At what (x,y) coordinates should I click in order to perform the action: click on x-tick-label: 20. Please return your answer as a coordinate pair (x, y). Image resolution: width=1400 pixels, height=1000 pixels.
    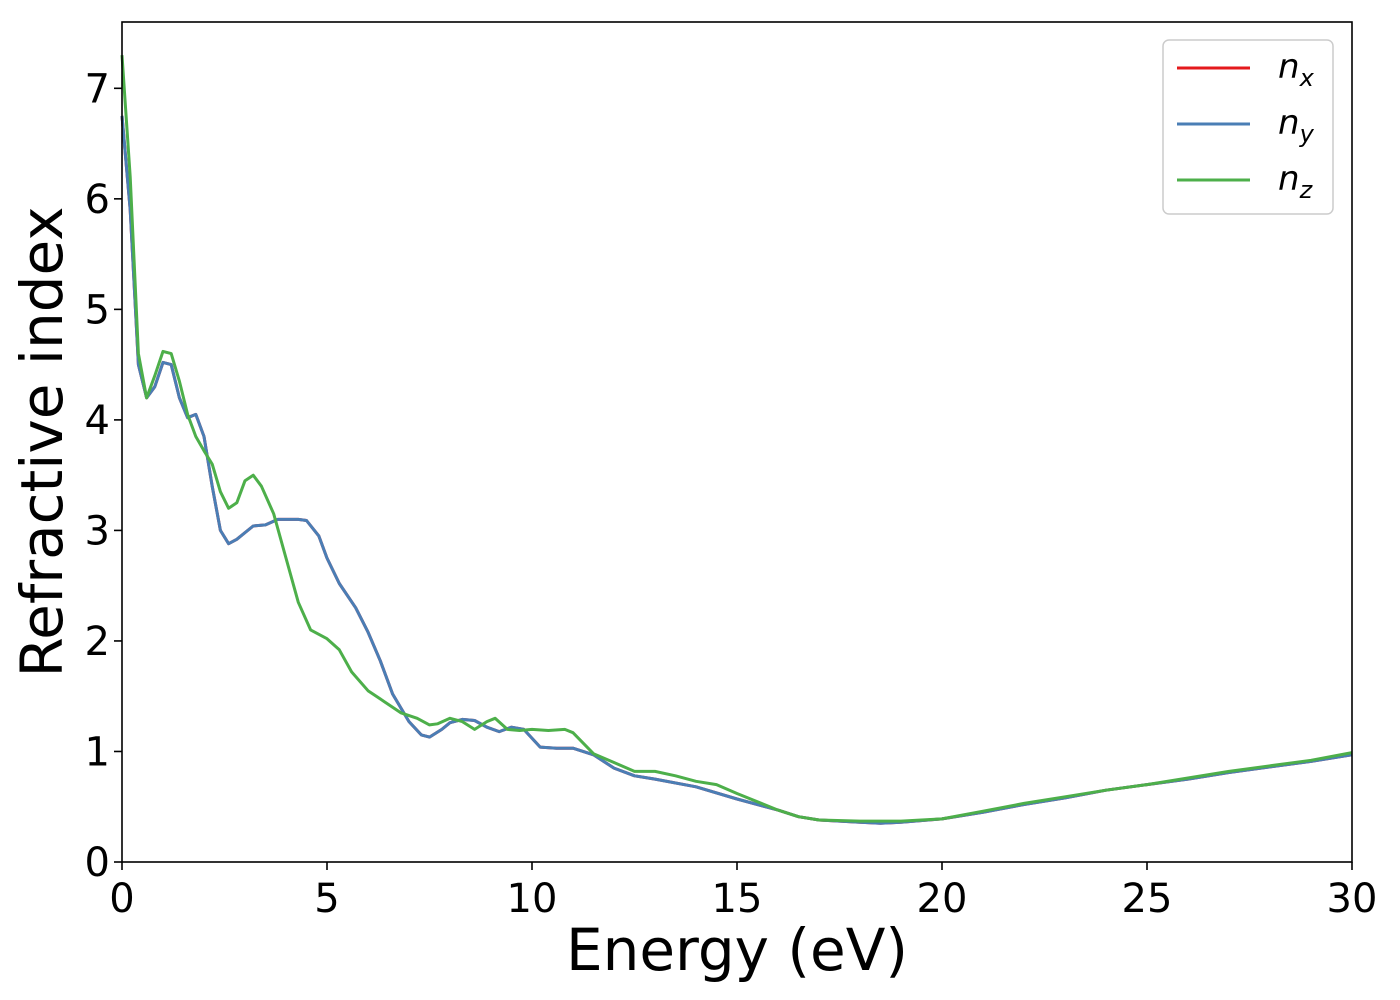
    Looking at the image, I should click on (942, 899).